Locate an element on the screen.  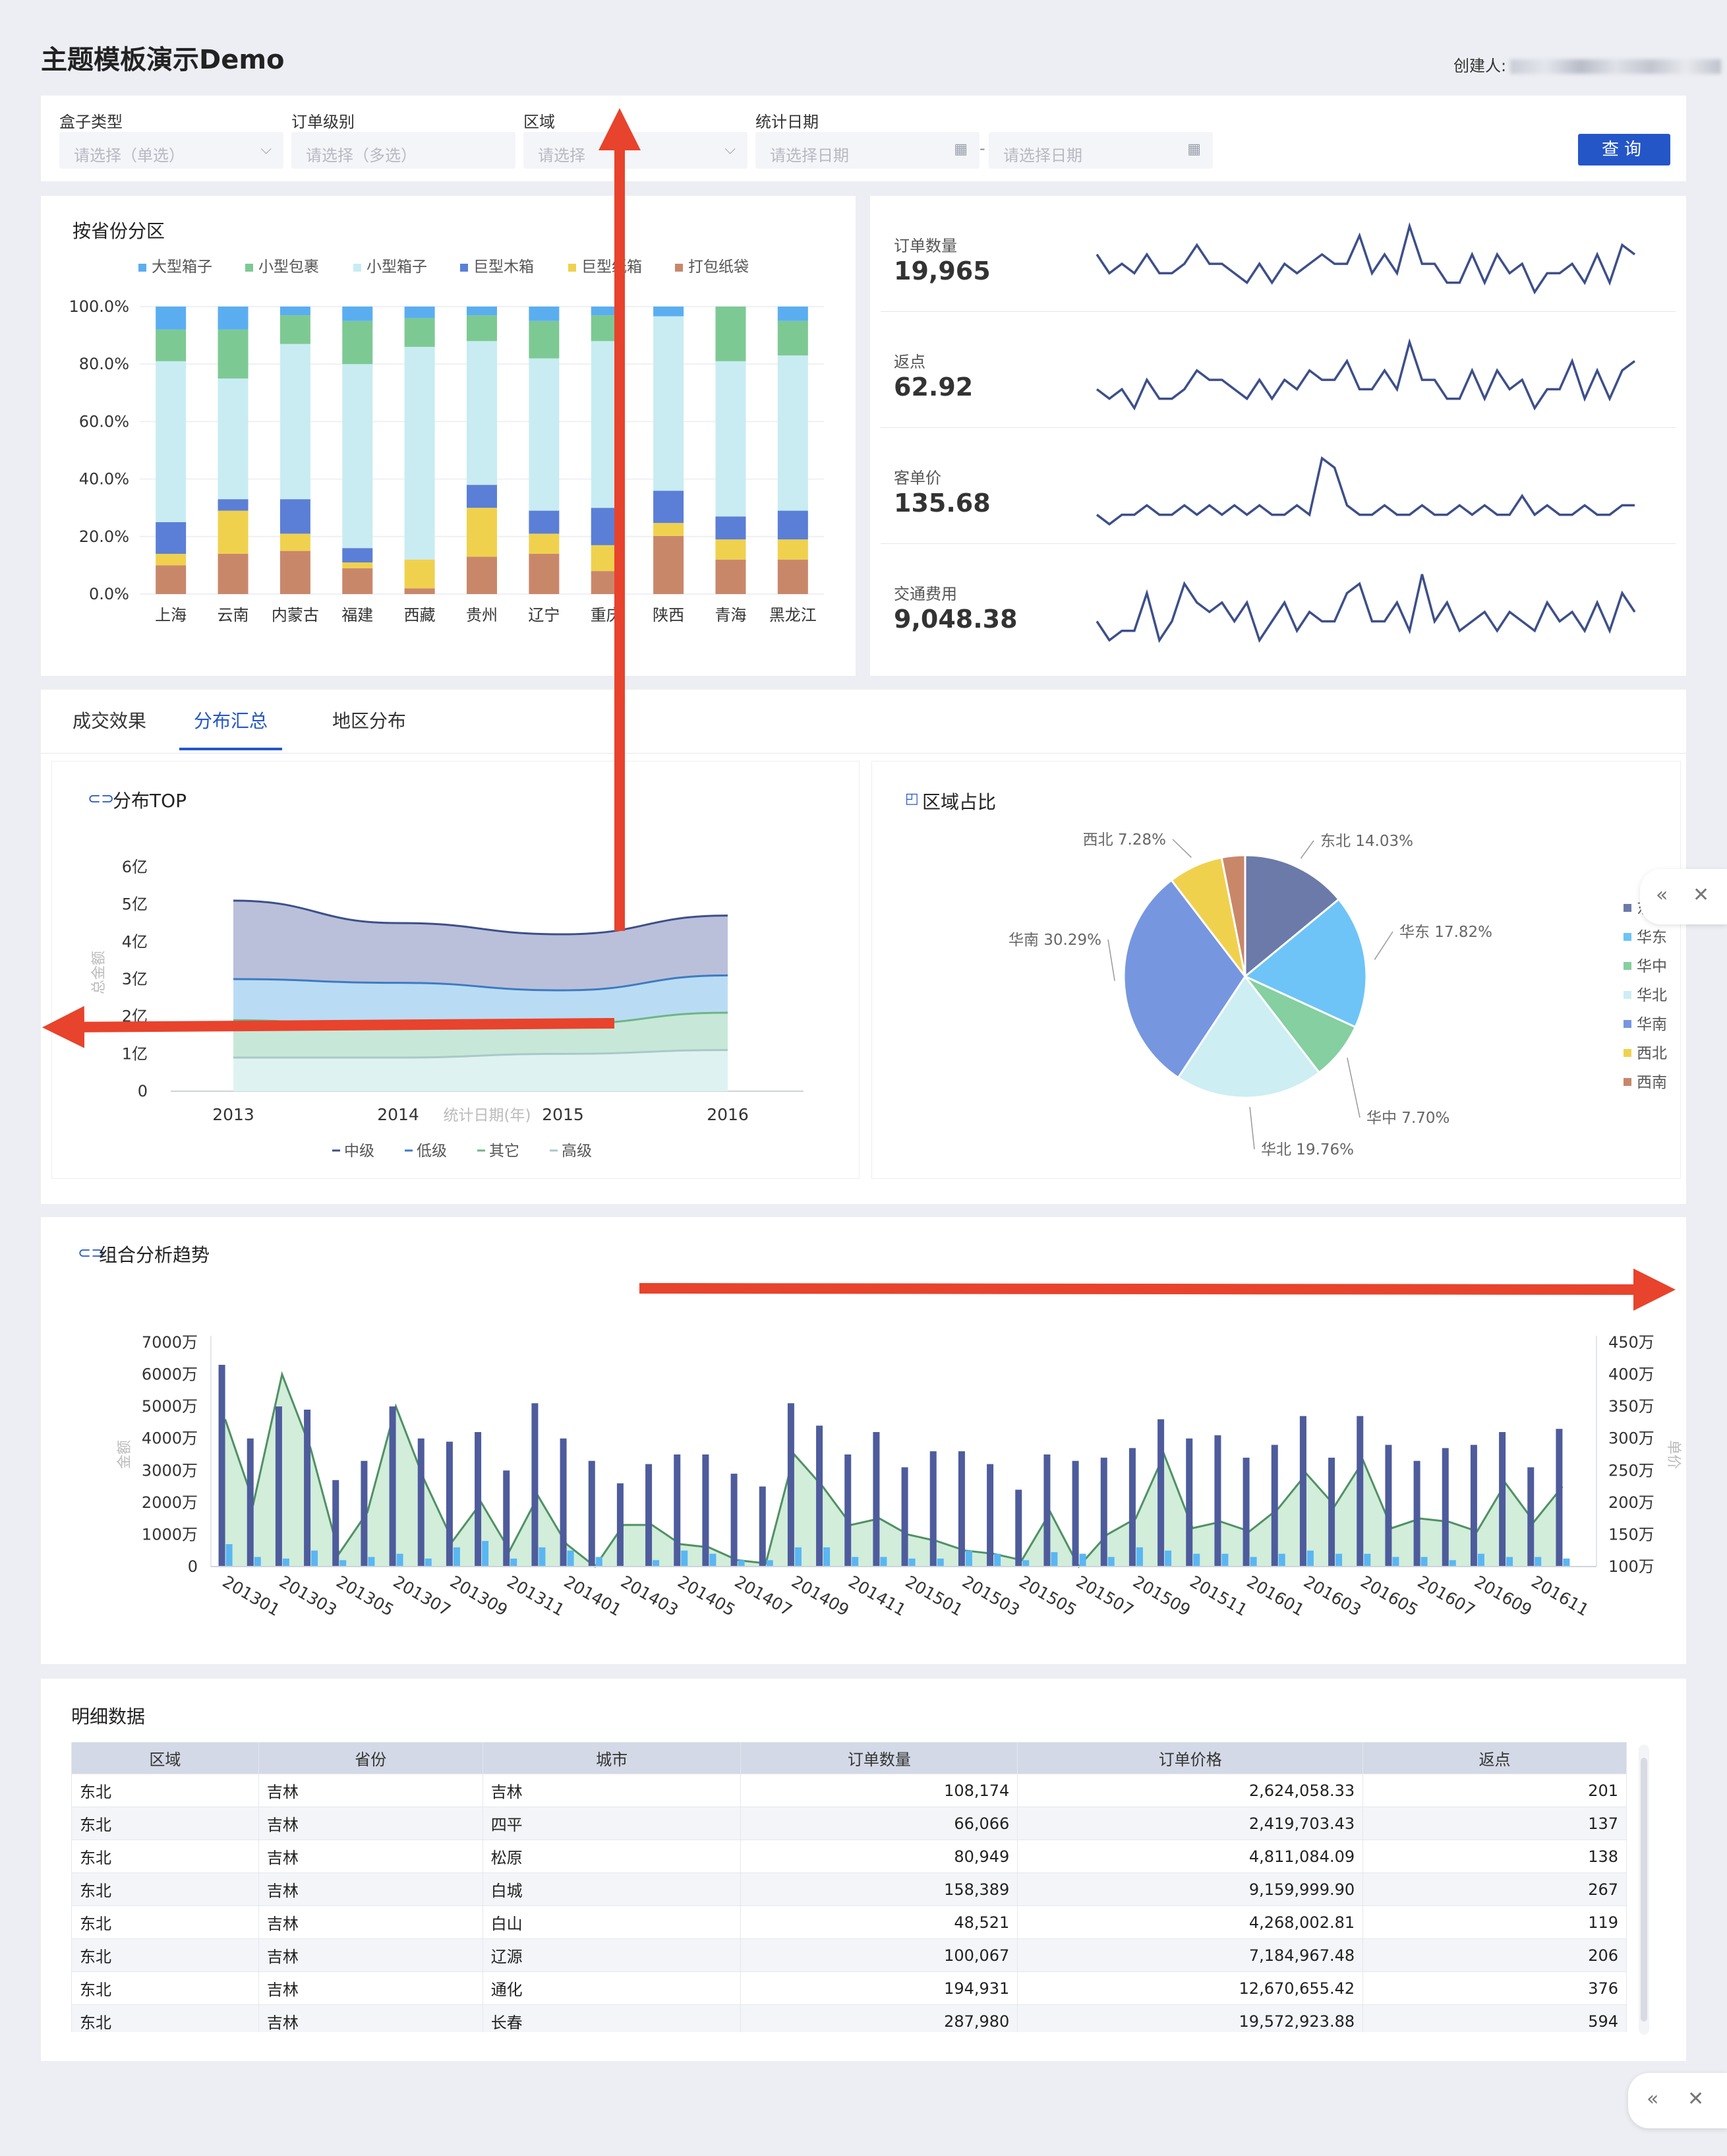
link-icon: ⊂⊃ is located at coordinates (91, 1252).